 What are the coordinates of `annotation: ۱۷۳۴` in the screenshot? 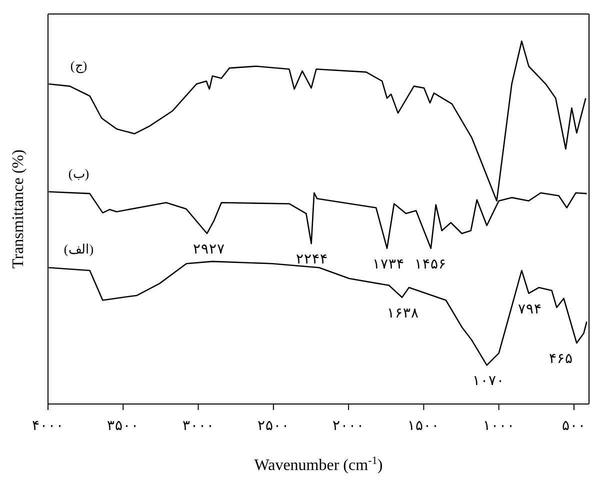 It's located at (388, 264).